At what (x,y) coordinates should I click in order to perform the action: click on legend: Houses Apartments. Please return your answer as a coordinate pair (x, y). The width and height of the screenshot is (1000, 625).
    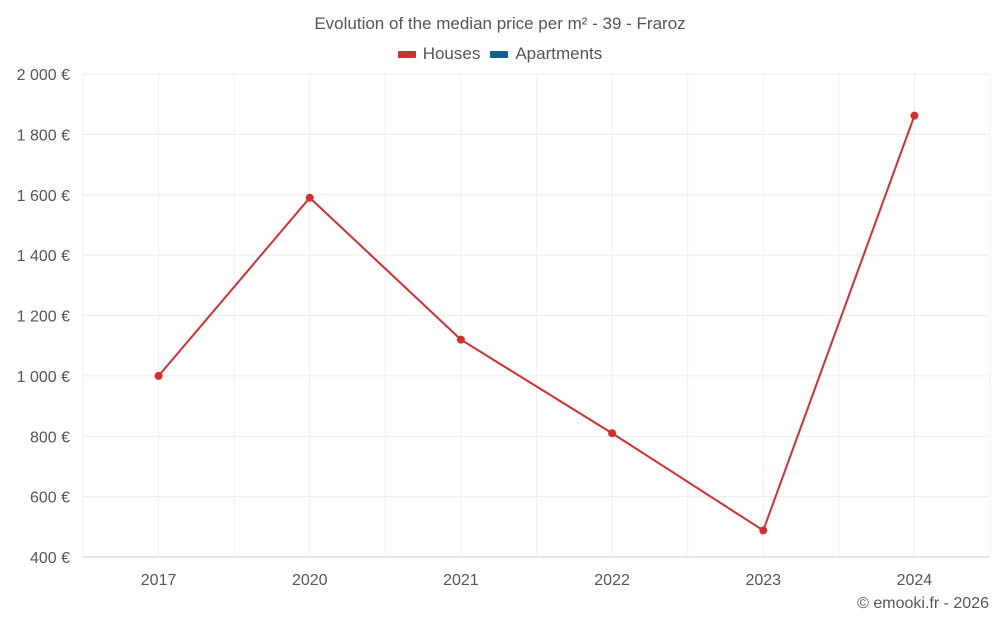
    Looking at the image, I should click on (500, 54).